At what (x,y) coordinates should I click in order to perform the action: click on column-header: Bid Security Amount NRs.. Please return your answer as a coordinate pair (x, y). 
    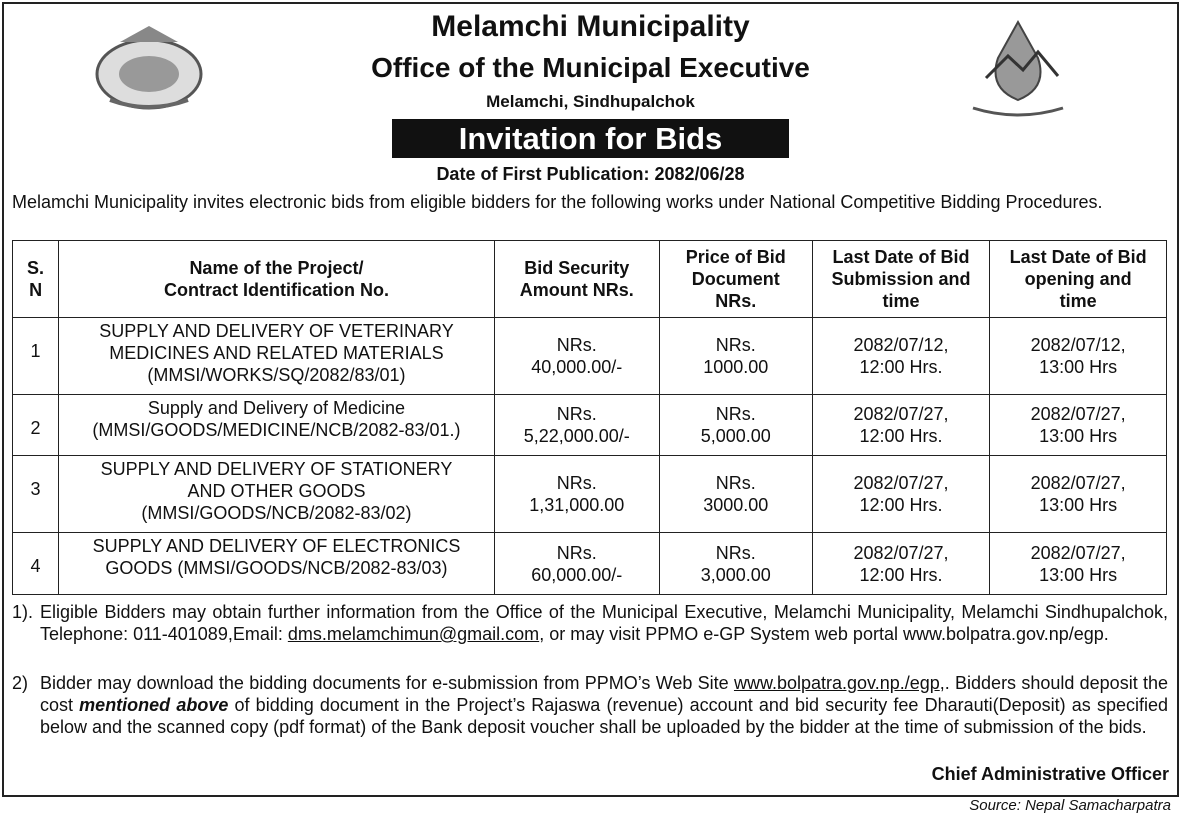
    Looking at the image, I should click on (576, 279).